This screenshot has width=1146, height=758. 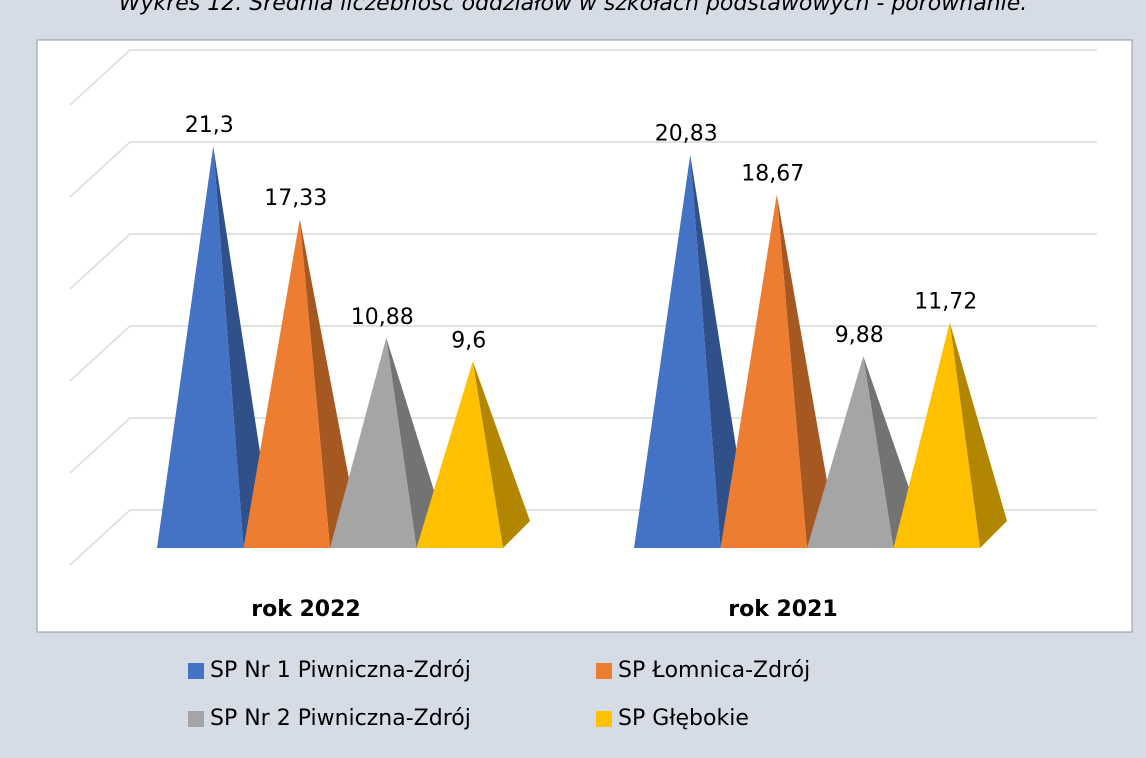 What do you see at coordinates (468, 340) in the screenshot?
I see `value-label: 9,6` at bounding box center [468, 340].